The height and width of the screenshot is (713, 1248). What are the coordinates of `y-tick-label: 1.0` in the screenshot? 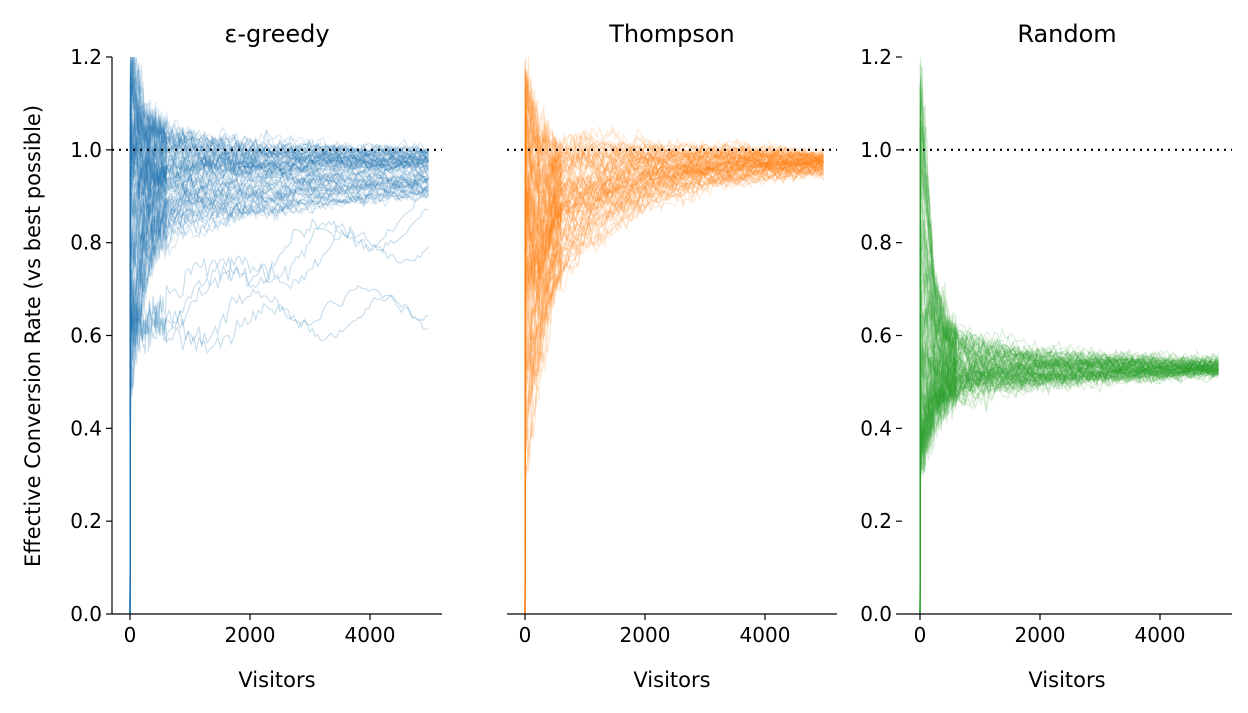 It's located at (876, 150).